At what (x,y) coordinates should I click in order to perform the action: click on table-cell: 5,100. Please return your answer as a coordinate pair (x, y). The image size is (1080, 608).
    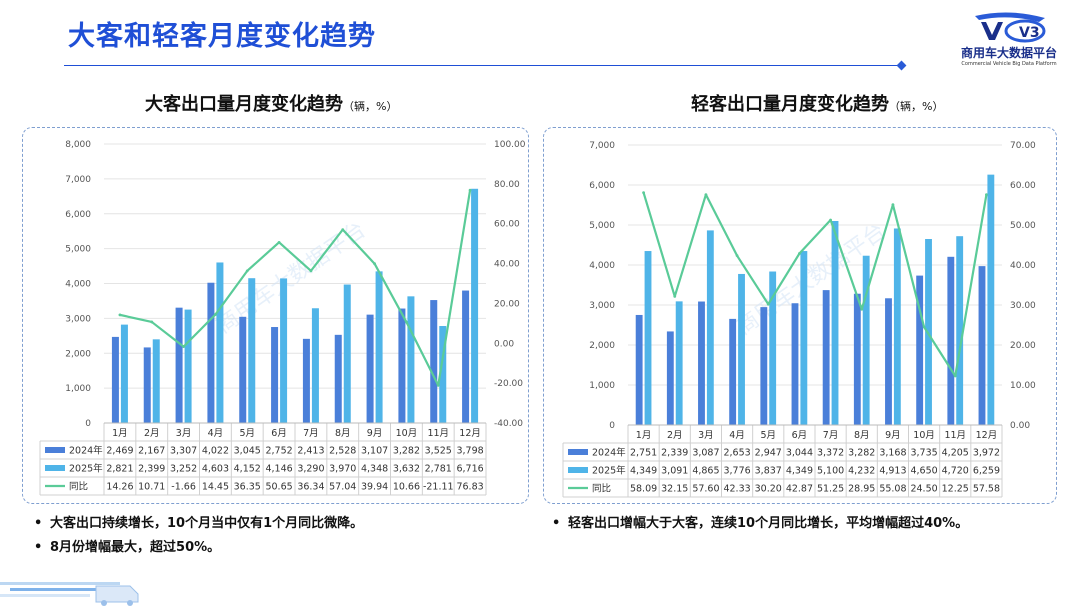
    Looking at the image, I should click on (830, 471).